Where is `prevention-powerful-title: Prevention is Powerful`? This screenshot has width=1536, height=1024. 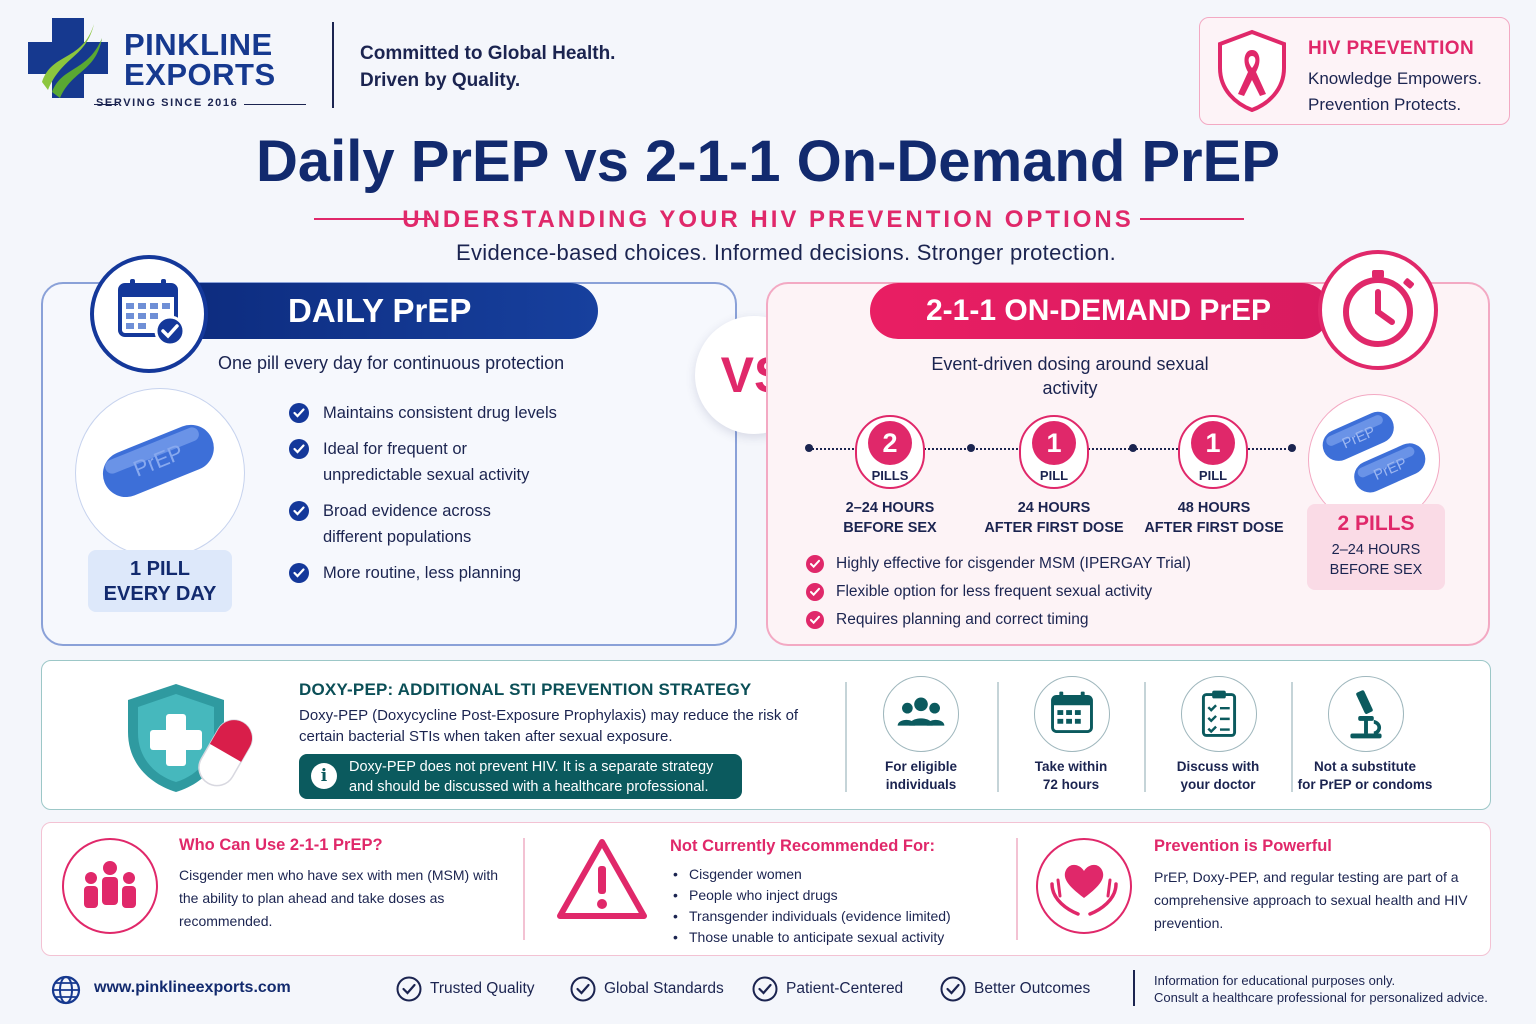 prevention-powerful-title: Prevention is Powerful is located at coordinates (1243, 846).